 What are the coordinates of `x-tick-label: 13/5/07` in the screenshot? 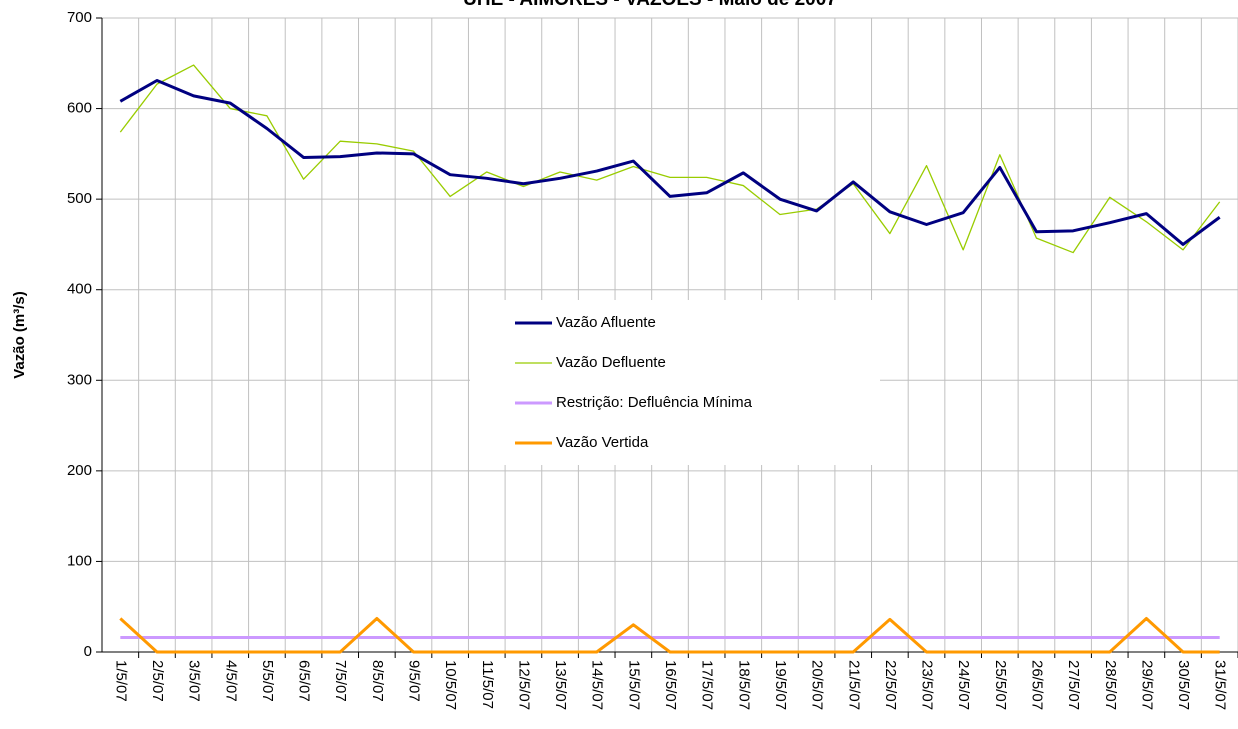 It's located at (560, 685).